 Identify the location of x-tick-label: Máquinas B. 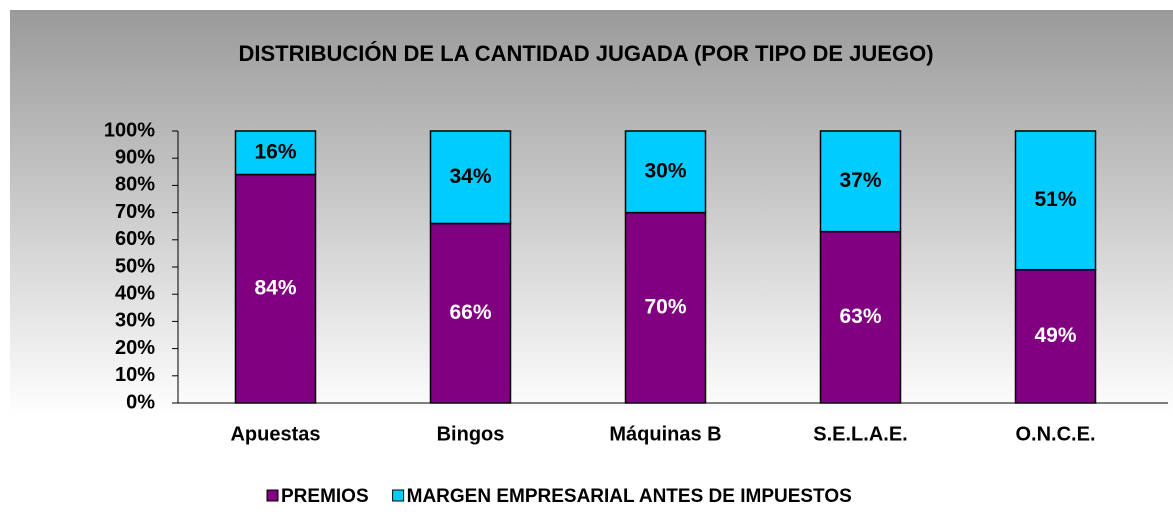
(665, 434).